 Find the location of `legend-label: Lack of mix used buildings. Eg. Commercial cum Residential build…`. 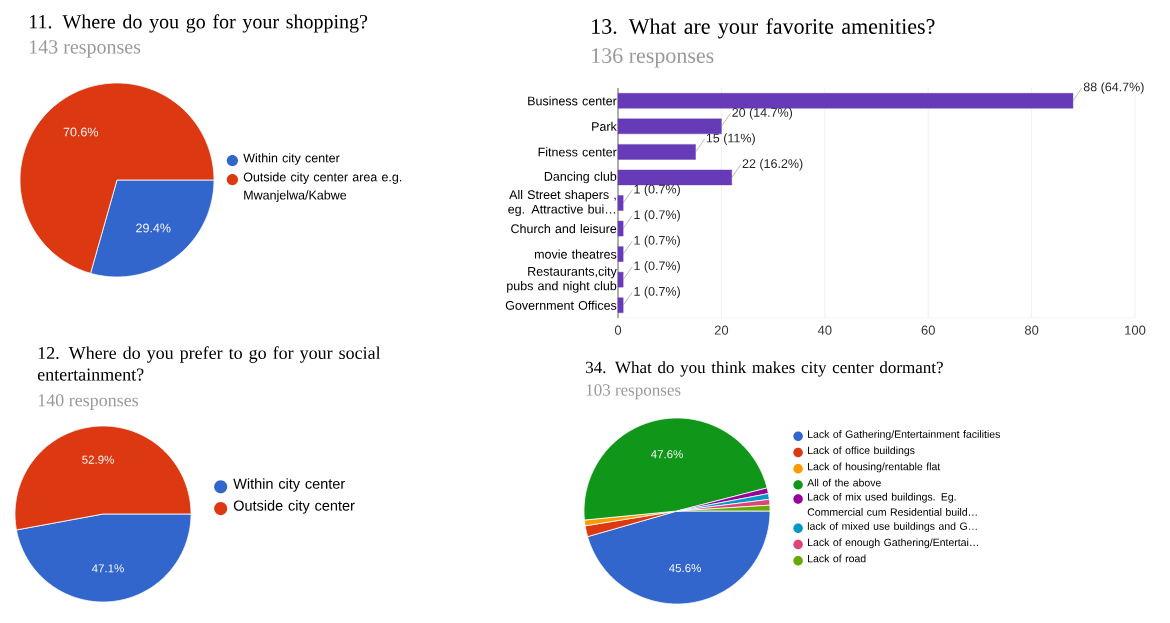

legend-label: Lack of mix used buildings. Eg. Commercial cum Residential build… is located at coordinates (892, 504).